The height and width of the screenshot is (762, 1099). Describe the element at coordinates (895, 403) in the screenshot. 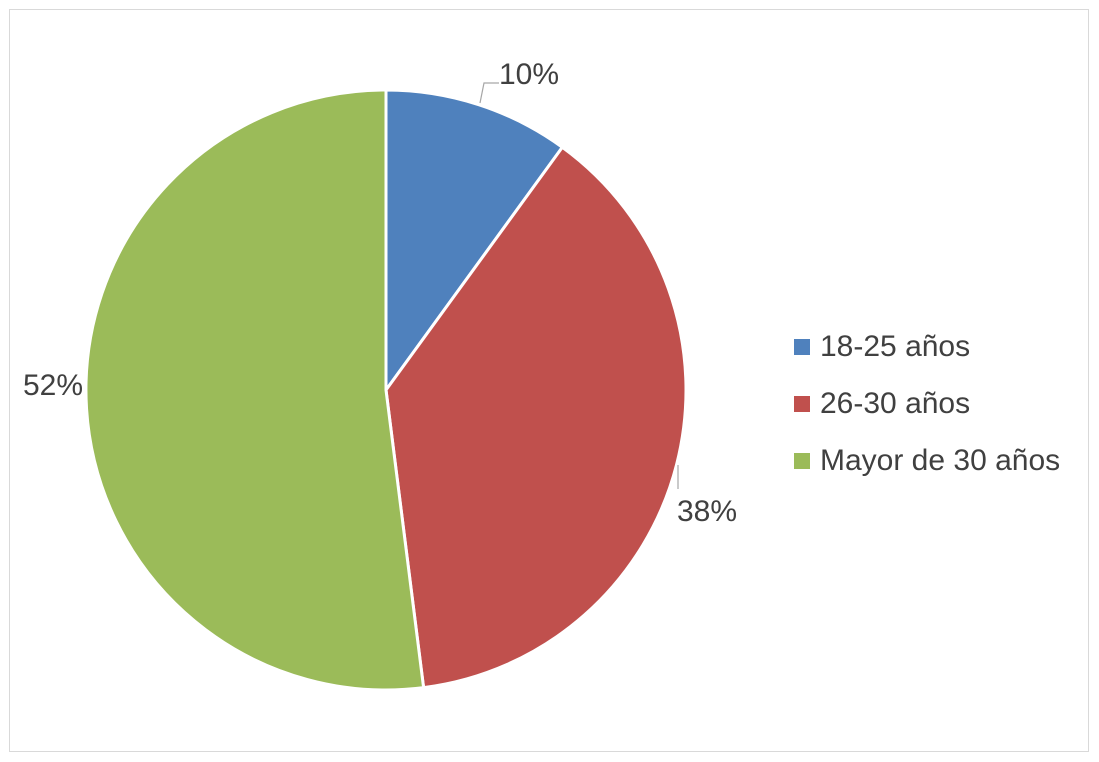

I see `legend-label: 26-30 años` at that location.